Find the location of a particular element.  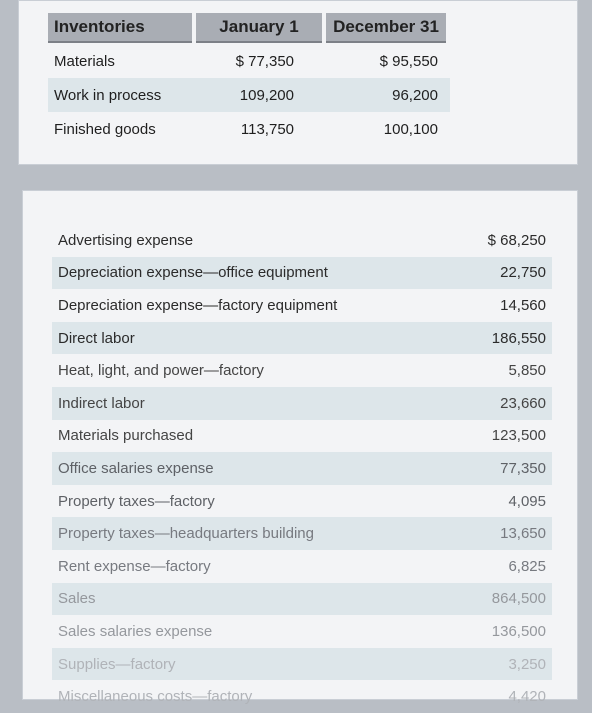

expense-value: 22,750 is located at coordinates (523, 273).